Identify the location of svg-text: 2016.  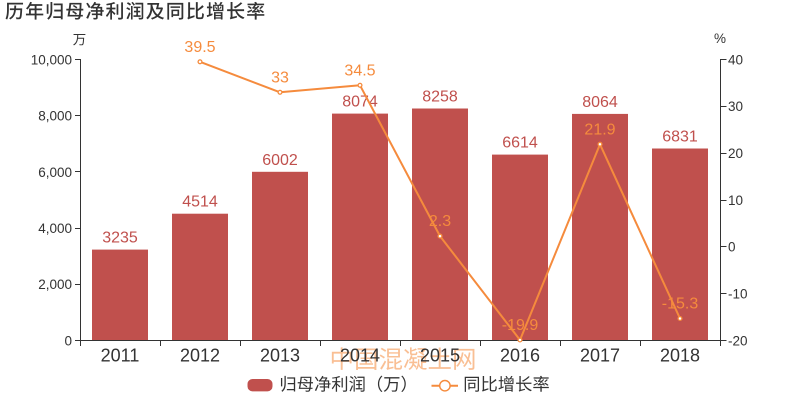
(520, 356).